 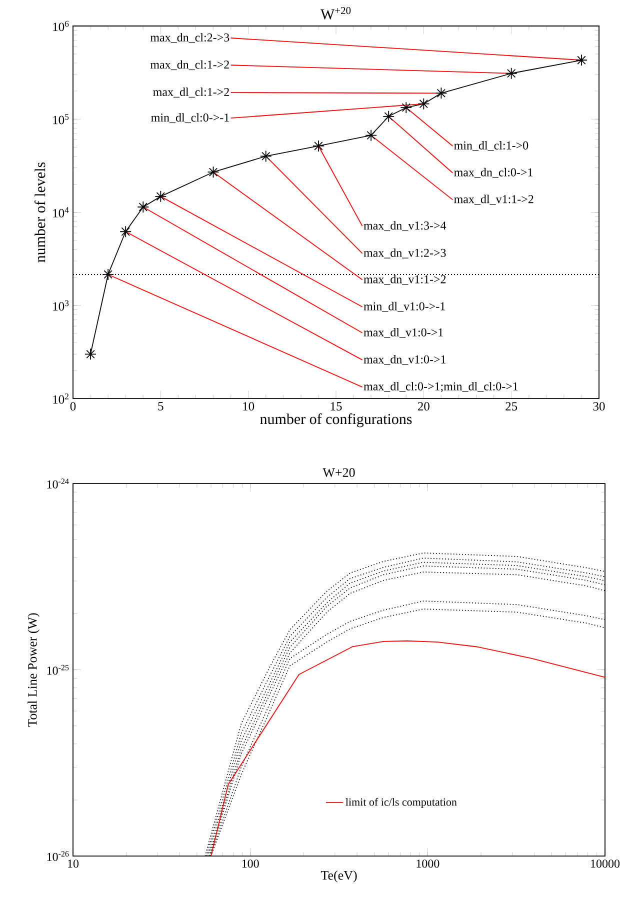 I want to click on annotation: max_dn_v1:1->2, so click(x=405, y=279).